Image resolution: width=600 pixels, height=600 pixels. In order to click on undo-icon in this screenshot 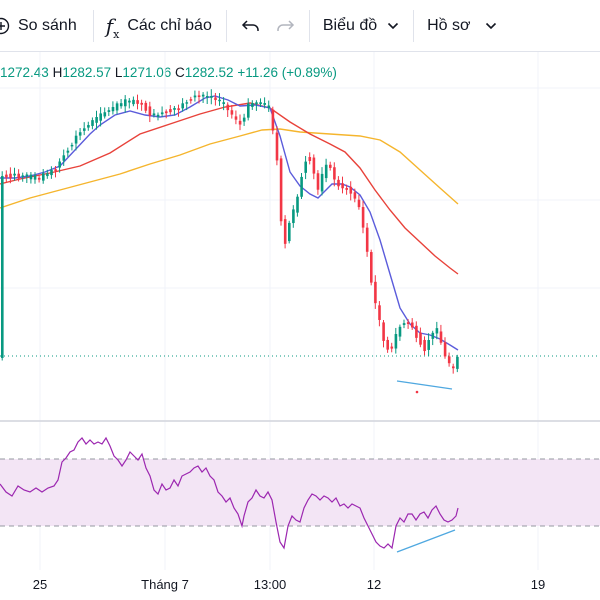, I will do `click(251, 26)`.